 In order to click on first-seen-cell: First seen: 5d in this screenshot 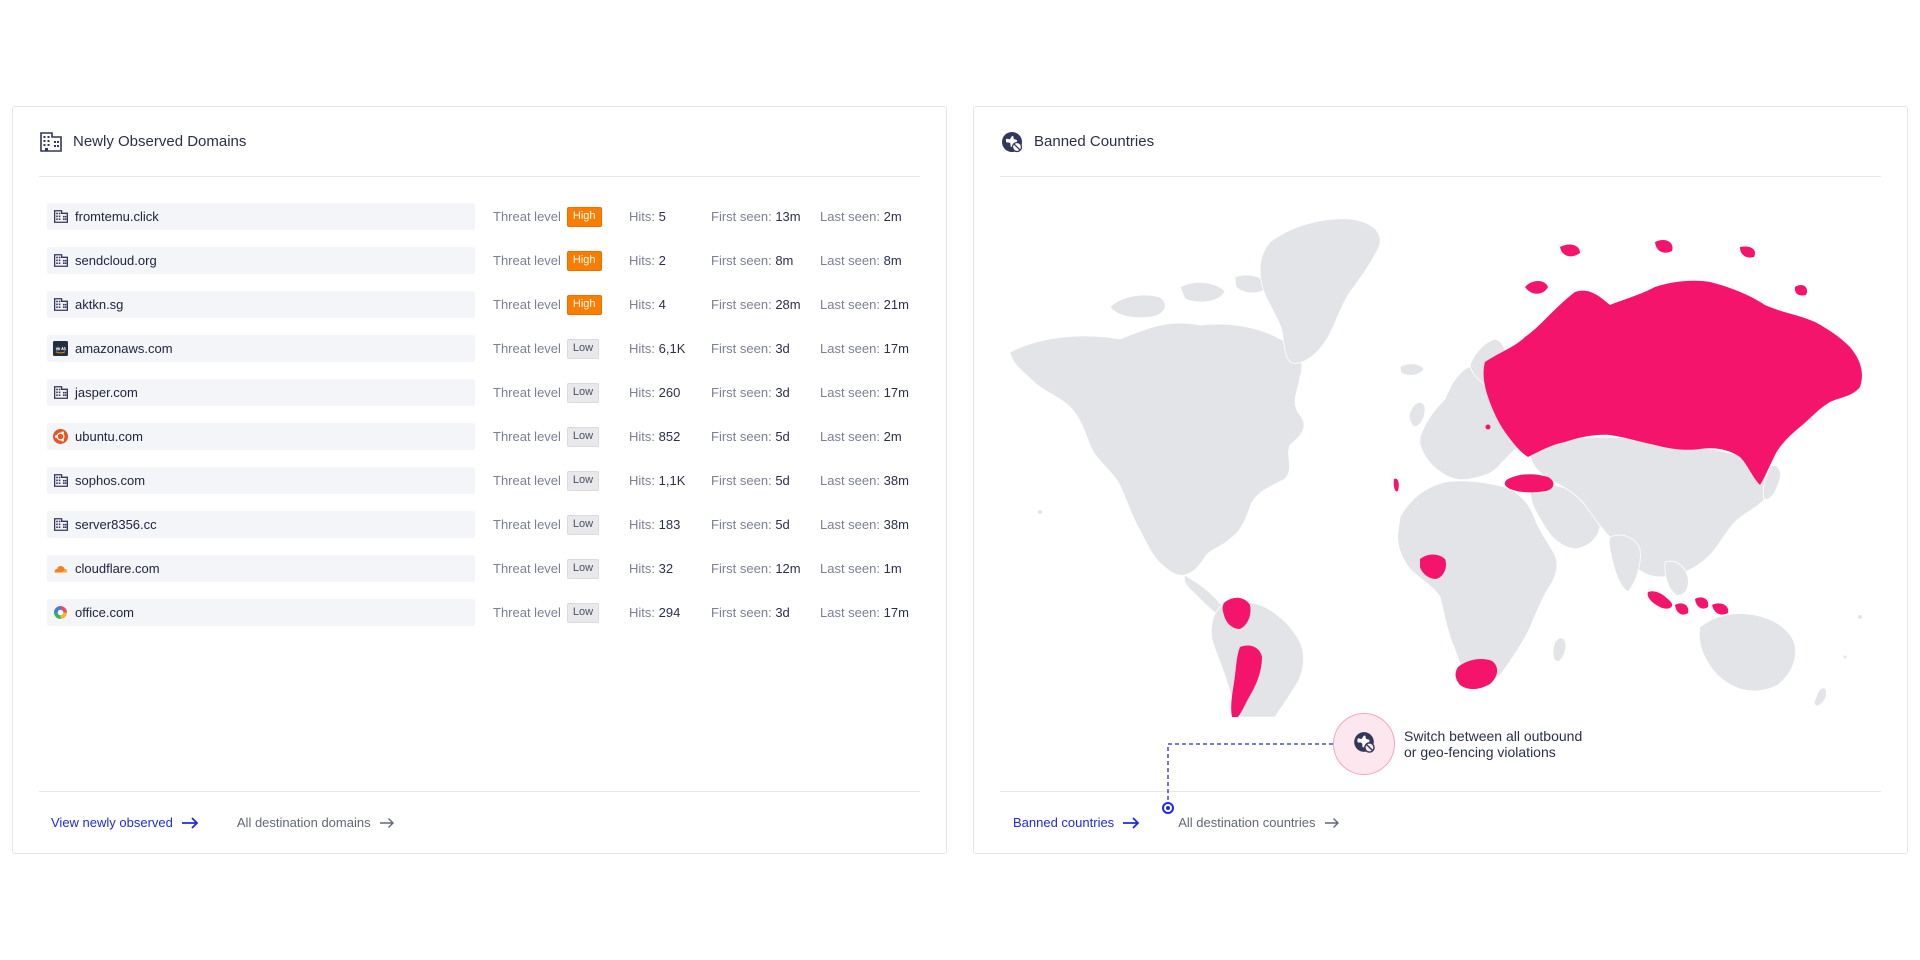, I will do `click(750, 524)`.